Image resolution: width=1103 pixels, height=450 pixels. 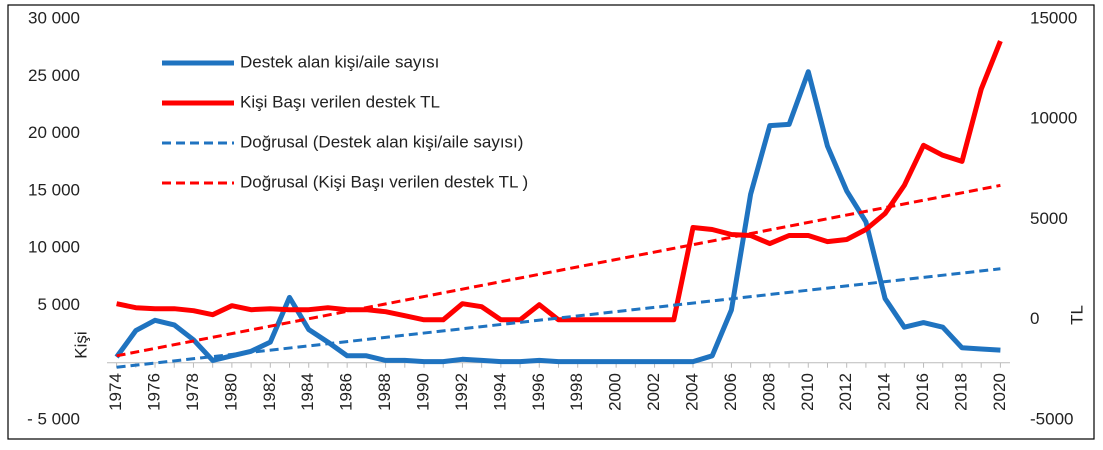 What do you see at coordinates (691, 392) in the screenshot?
I see `x-tick-label: 2004` at bounding box center [691, 392].